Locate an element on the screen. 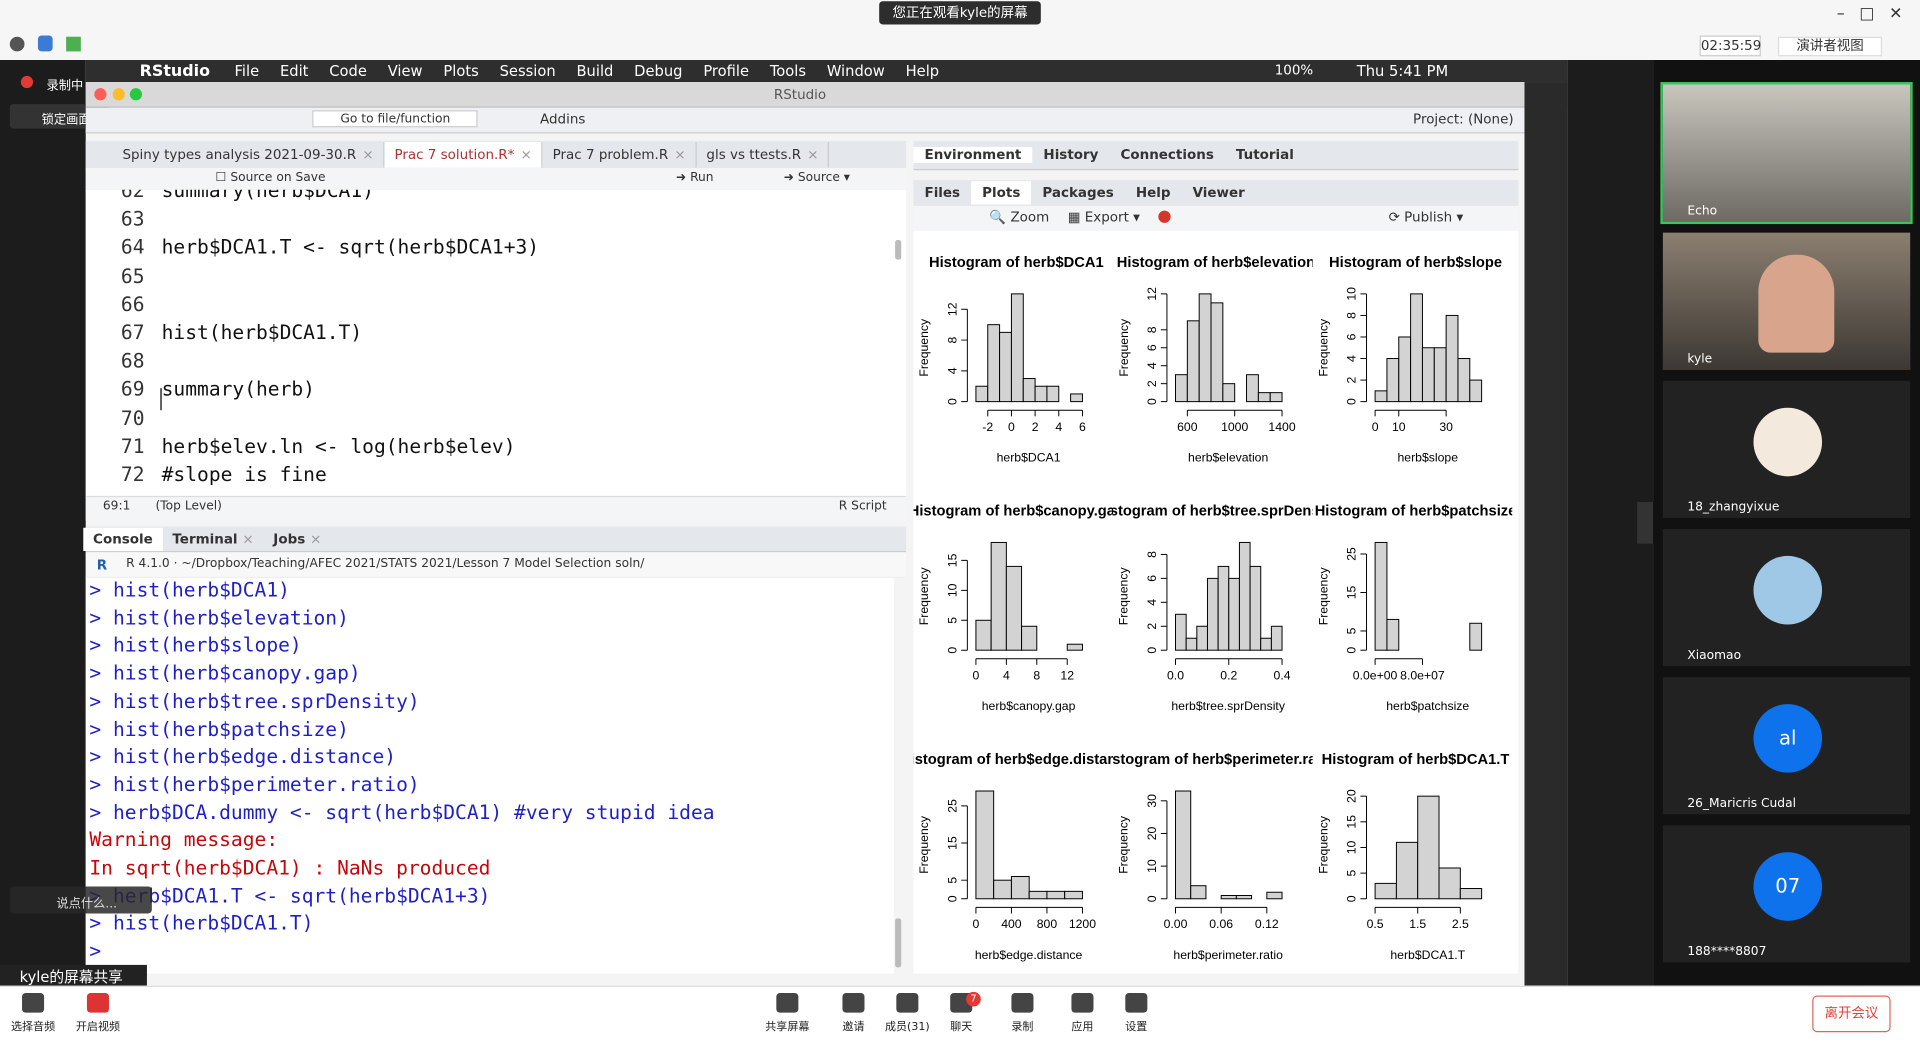 This screenshot has width=1920, height=1042. window-controls: –□✕ is located at coordinates (1877, 14).